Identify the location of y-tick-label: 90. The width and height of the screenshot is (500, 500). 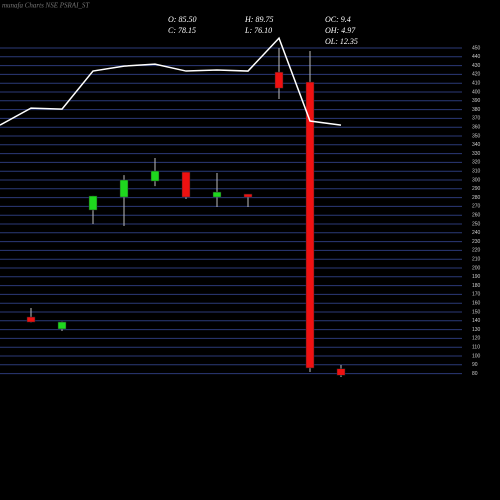
(475, 365).